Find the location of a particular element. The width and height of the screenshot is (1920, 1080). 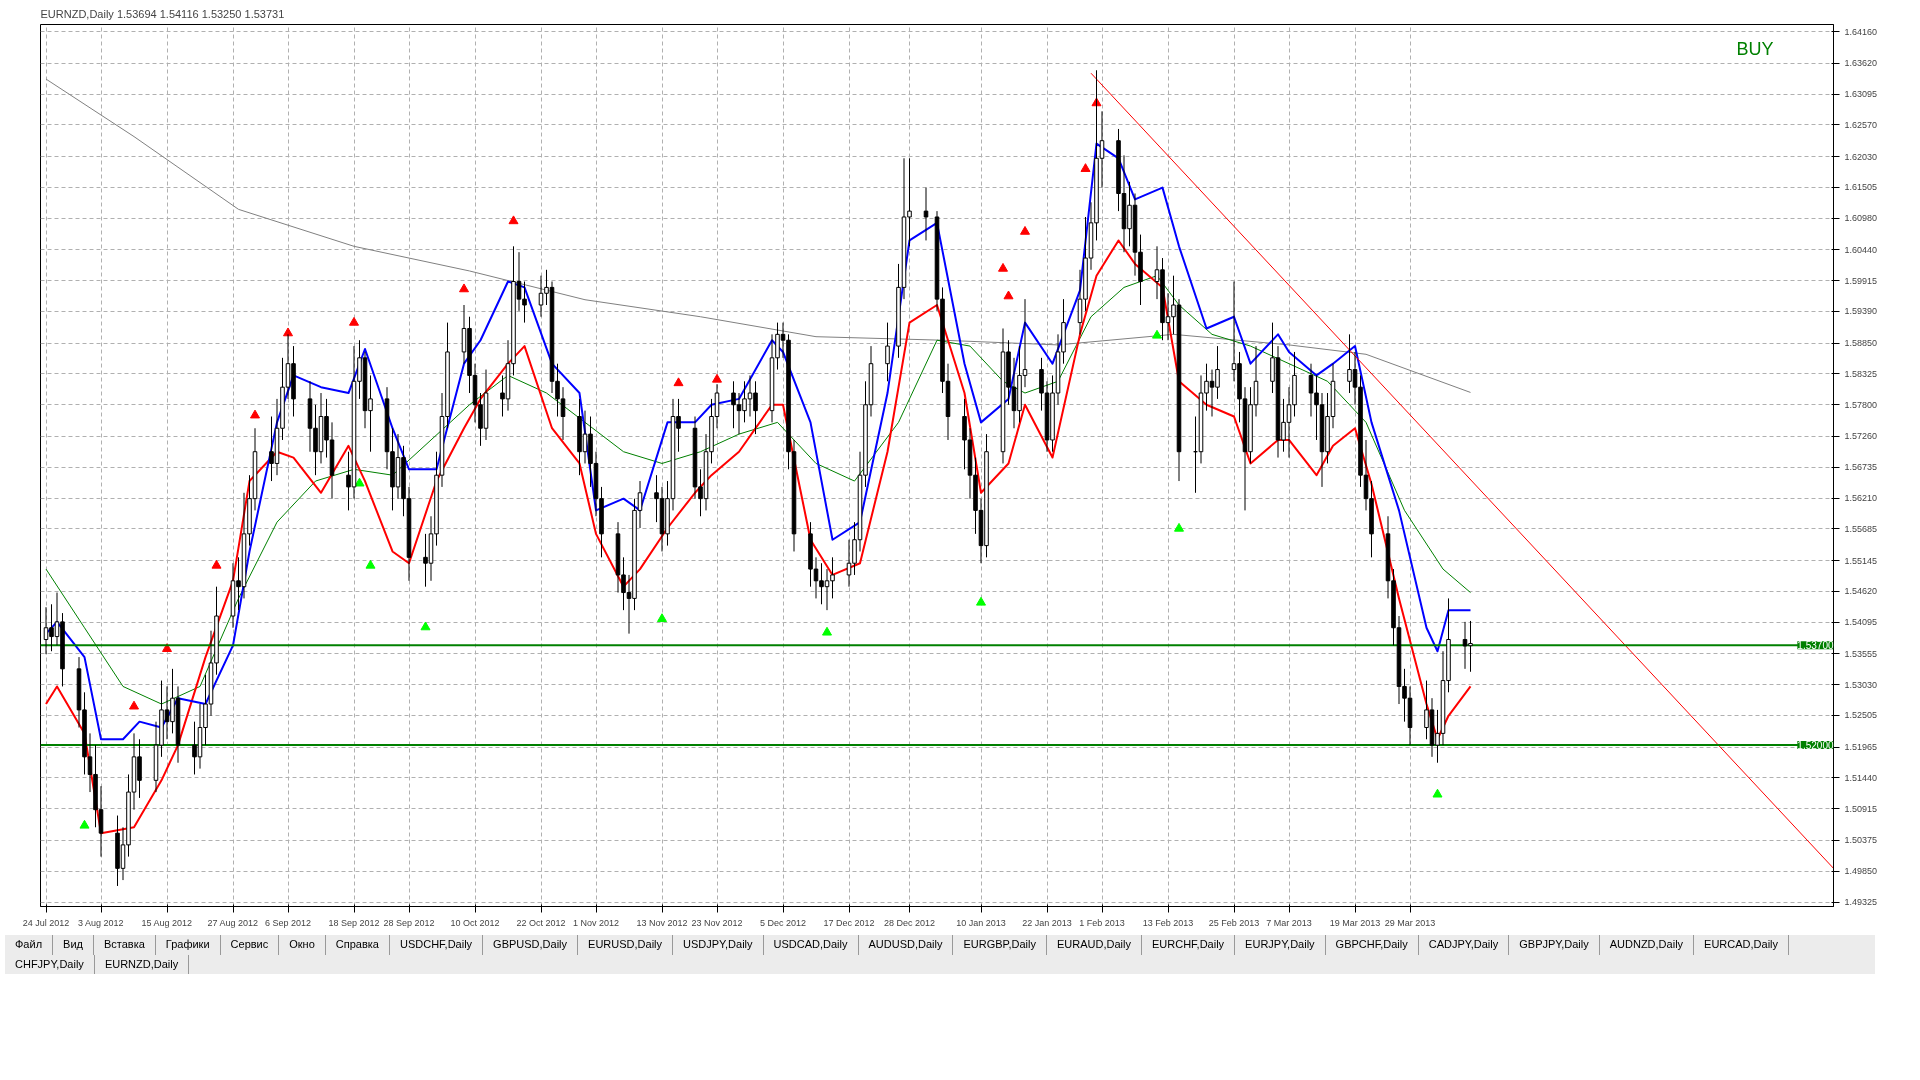

y-tick-label: 1.53555 is located at coordinates (1861, 653).